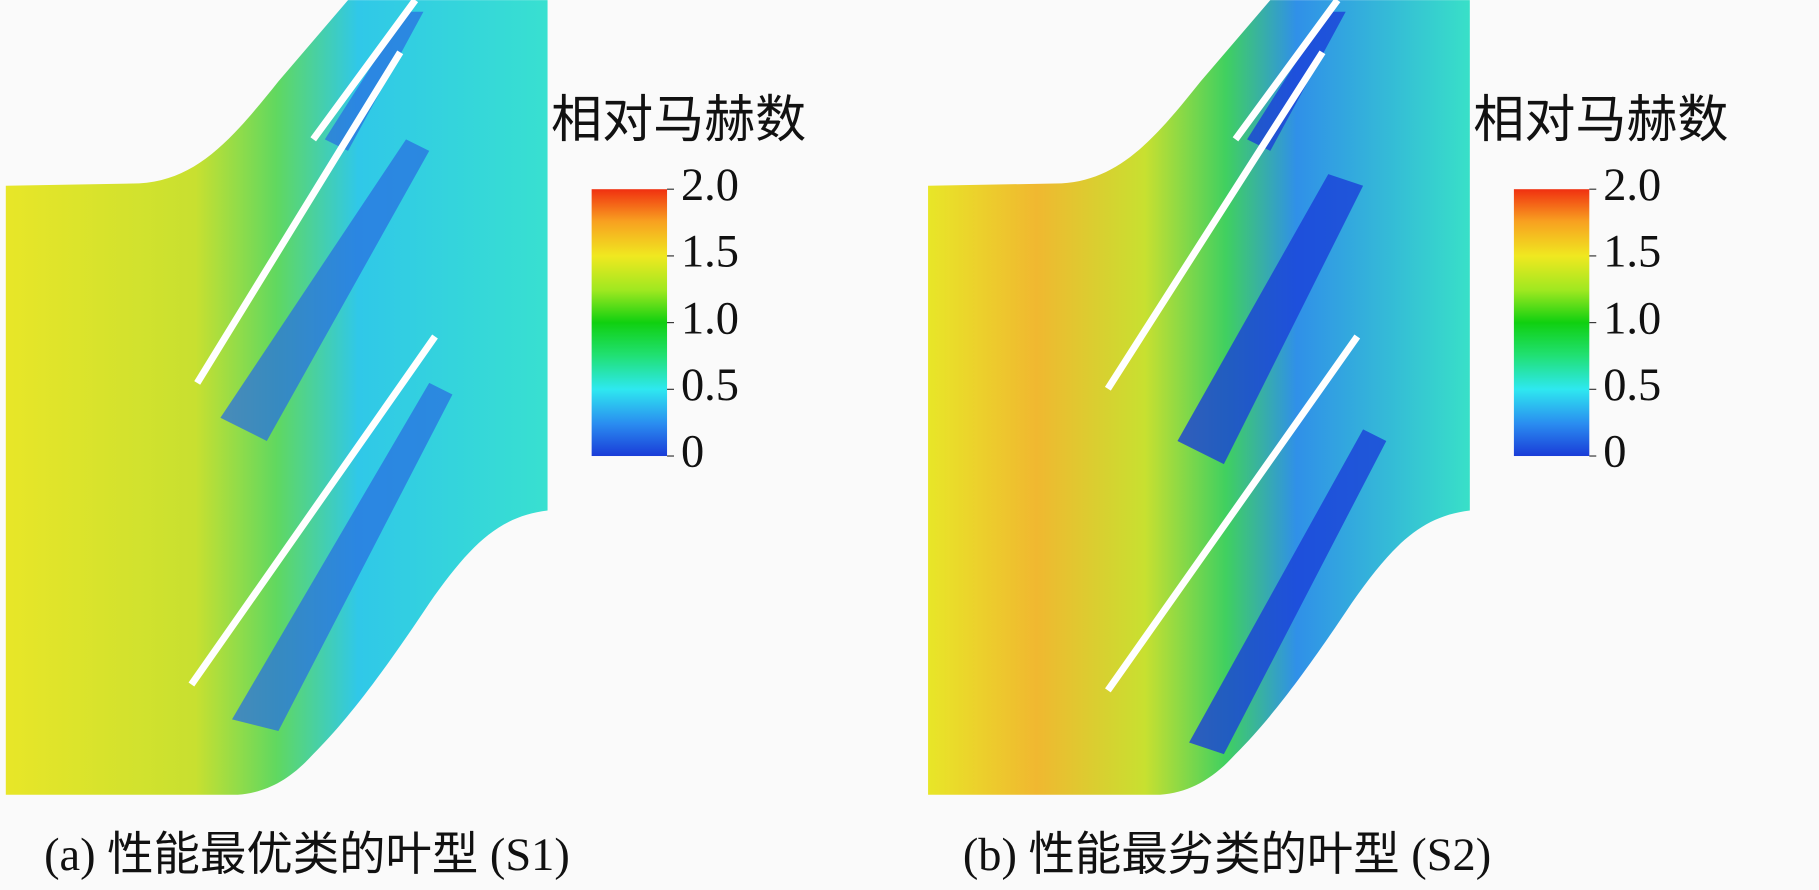 This screenshot has height=890, width=1819. I want to click on caption: (a) 性能最优类的叶型 (S1), so click(307, 855).